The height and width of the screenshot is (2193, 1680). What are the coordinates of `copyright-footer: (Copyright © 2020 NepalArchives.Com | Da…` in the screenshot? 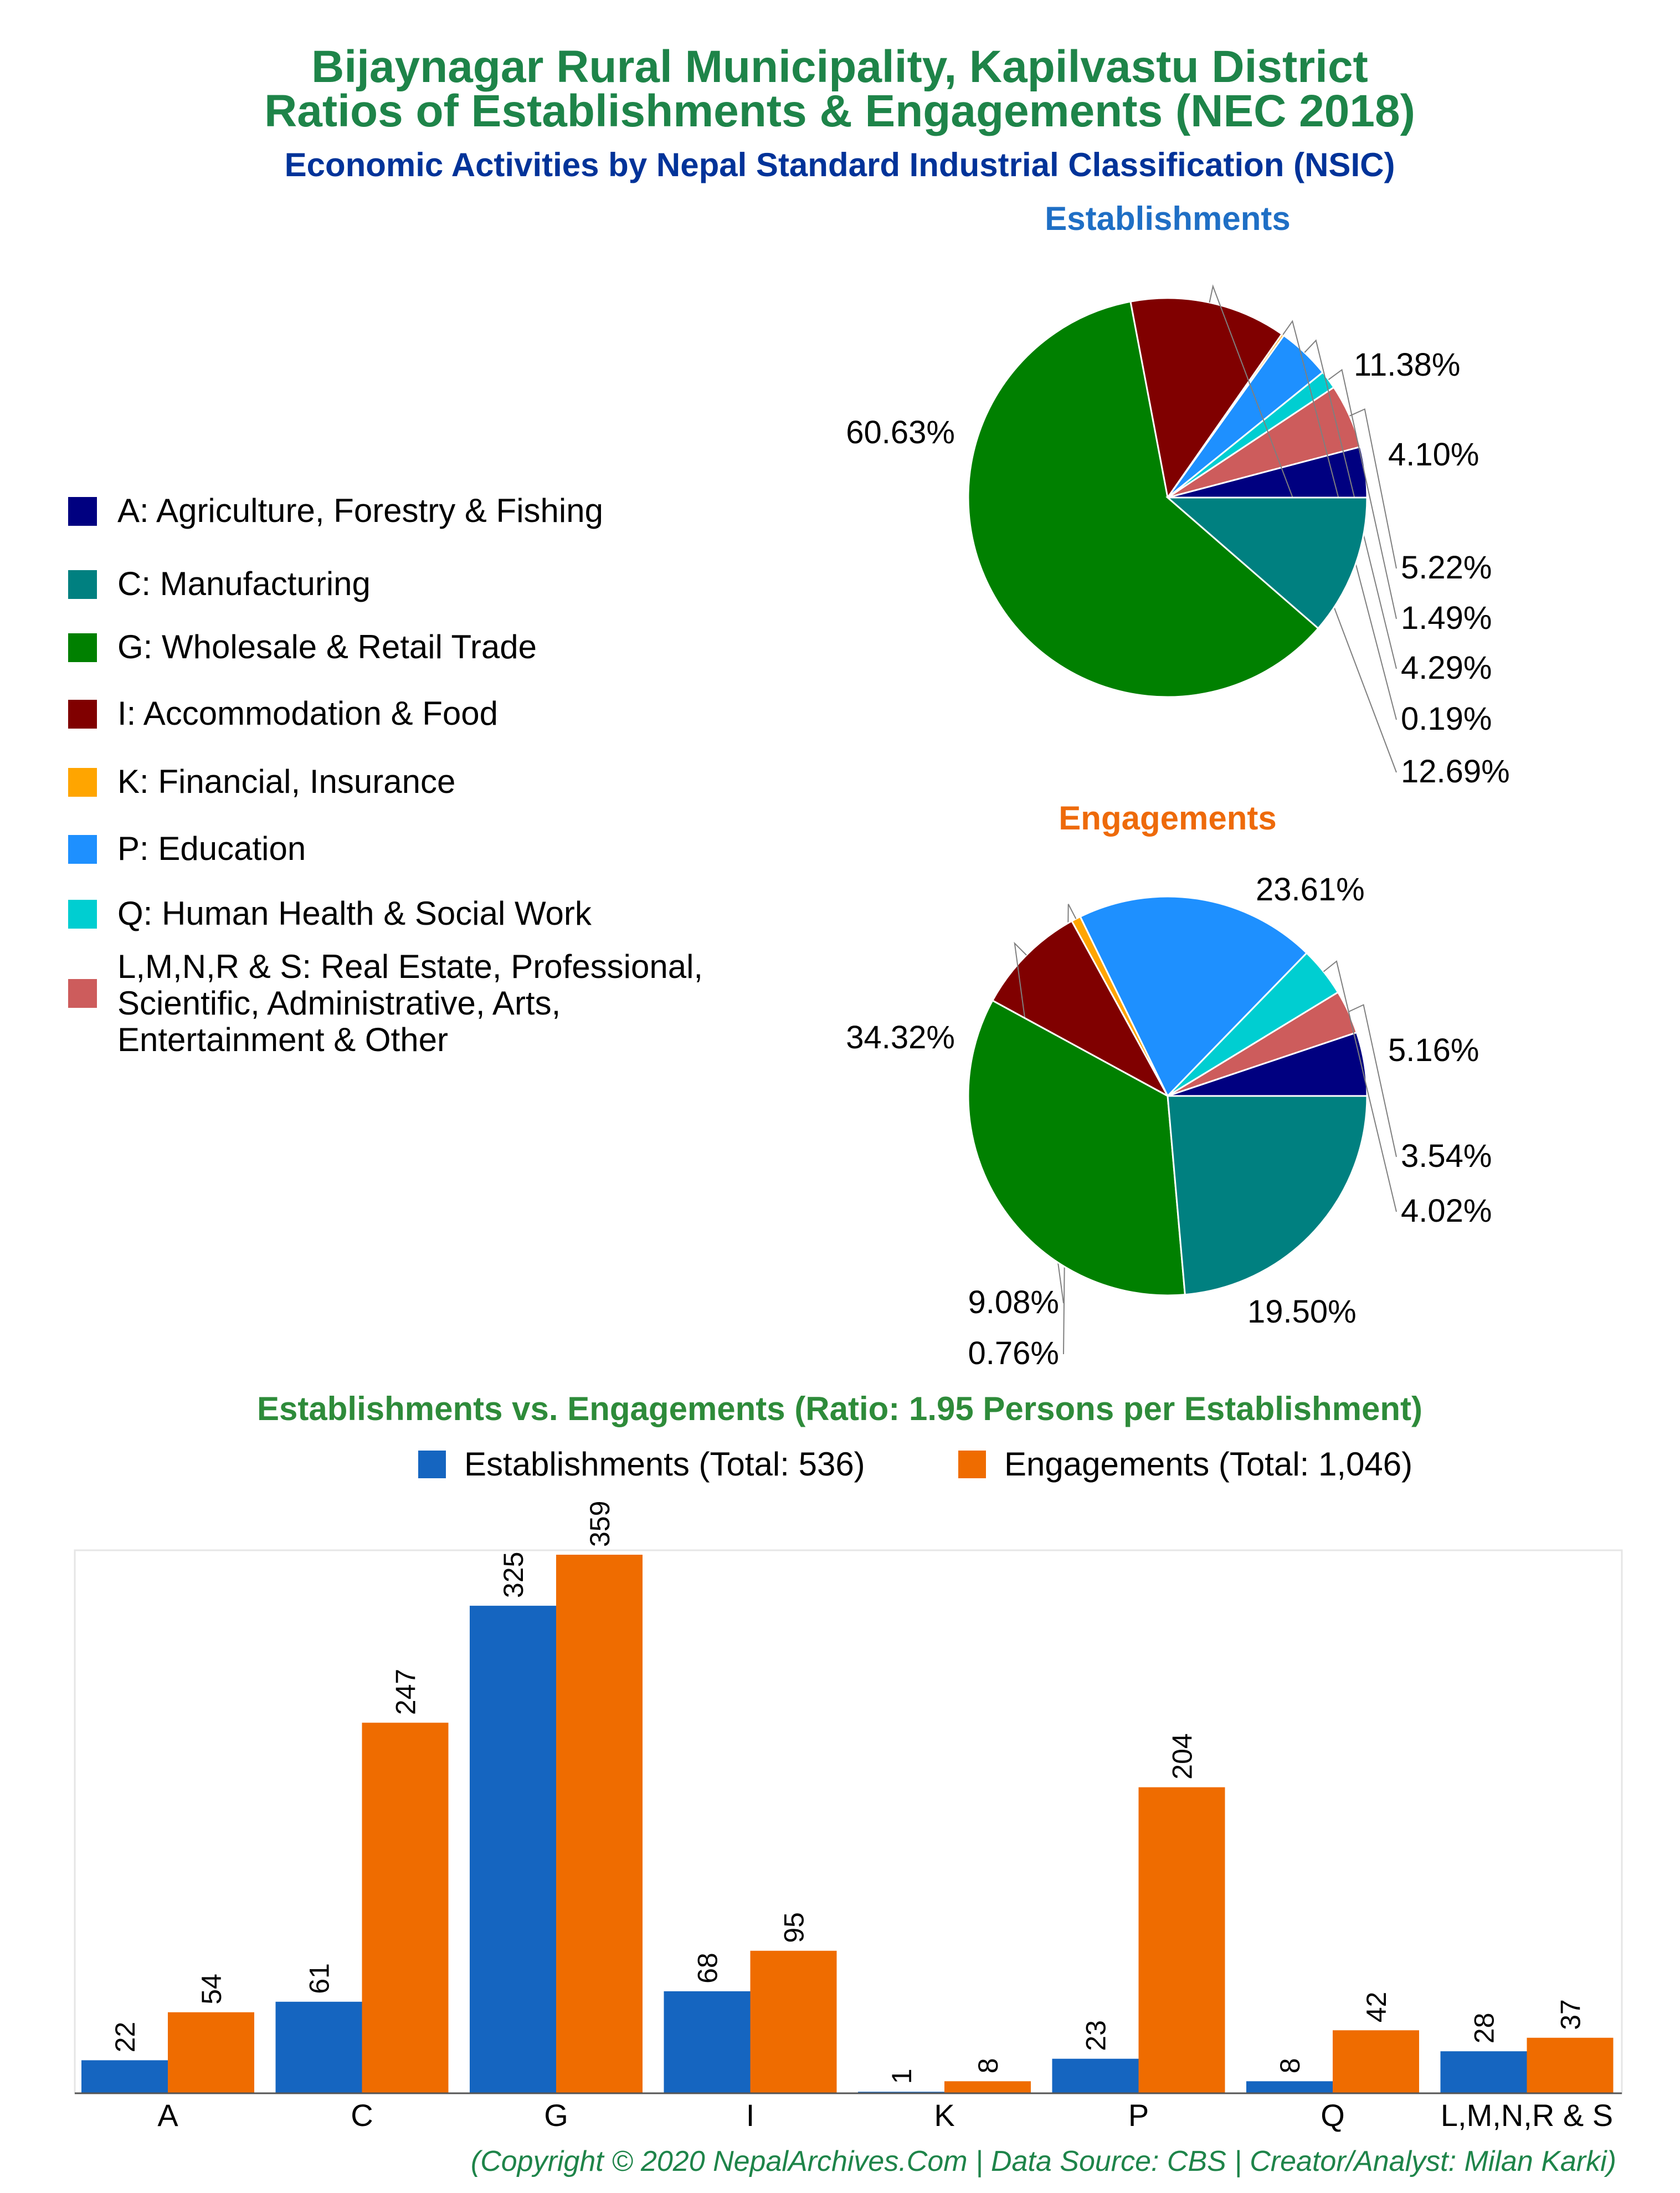 It's located at (1043, 2161).